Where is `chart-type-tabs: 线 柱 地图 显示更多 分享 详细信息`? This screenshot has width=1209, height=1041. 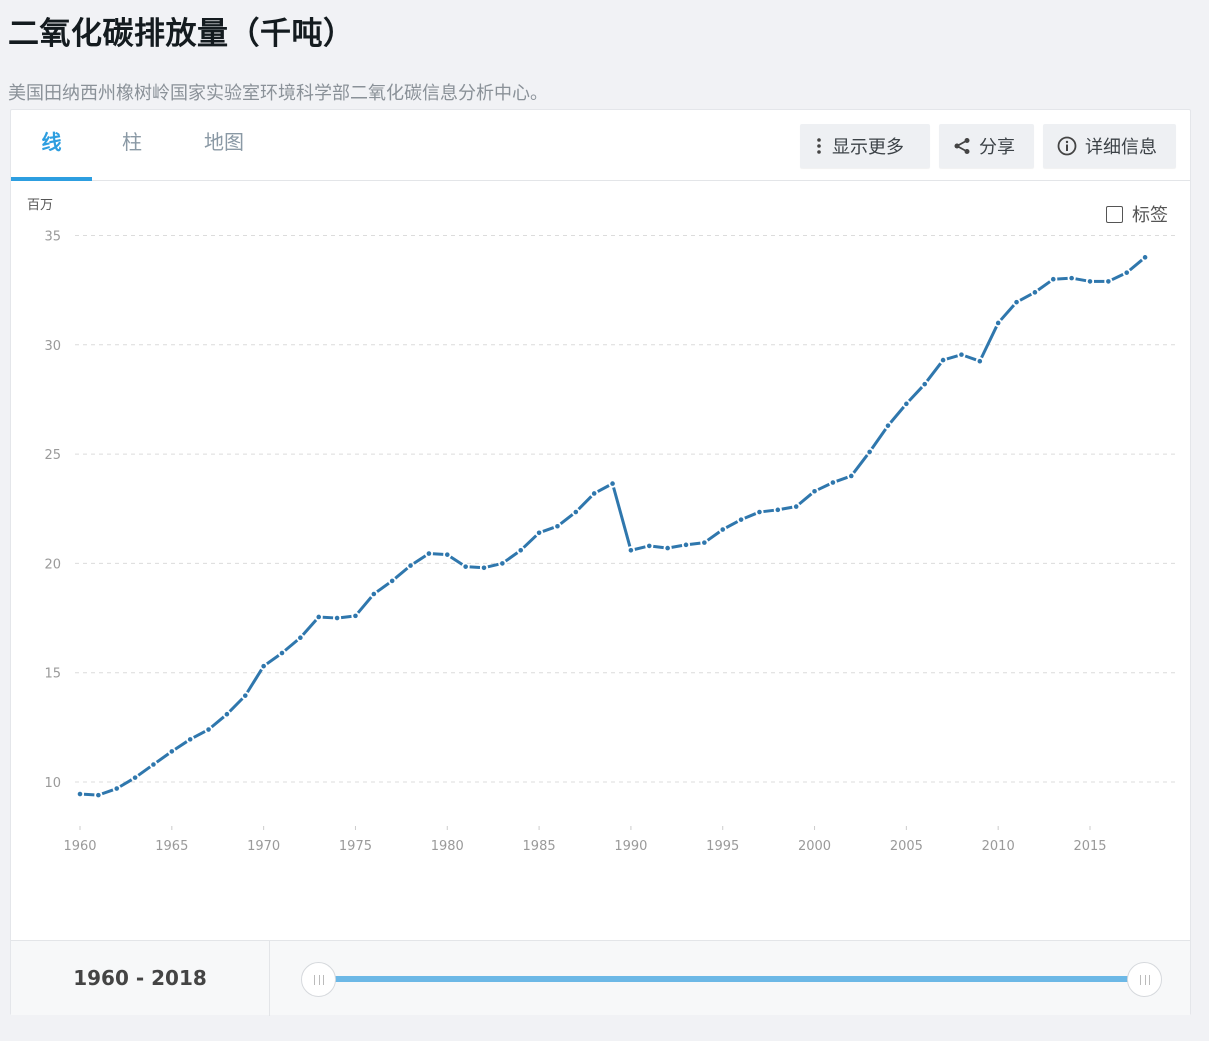 chart-type-tabs: 线 柱 地图 显示更多 分享 详细信息 is located at coordinates (600, 145).